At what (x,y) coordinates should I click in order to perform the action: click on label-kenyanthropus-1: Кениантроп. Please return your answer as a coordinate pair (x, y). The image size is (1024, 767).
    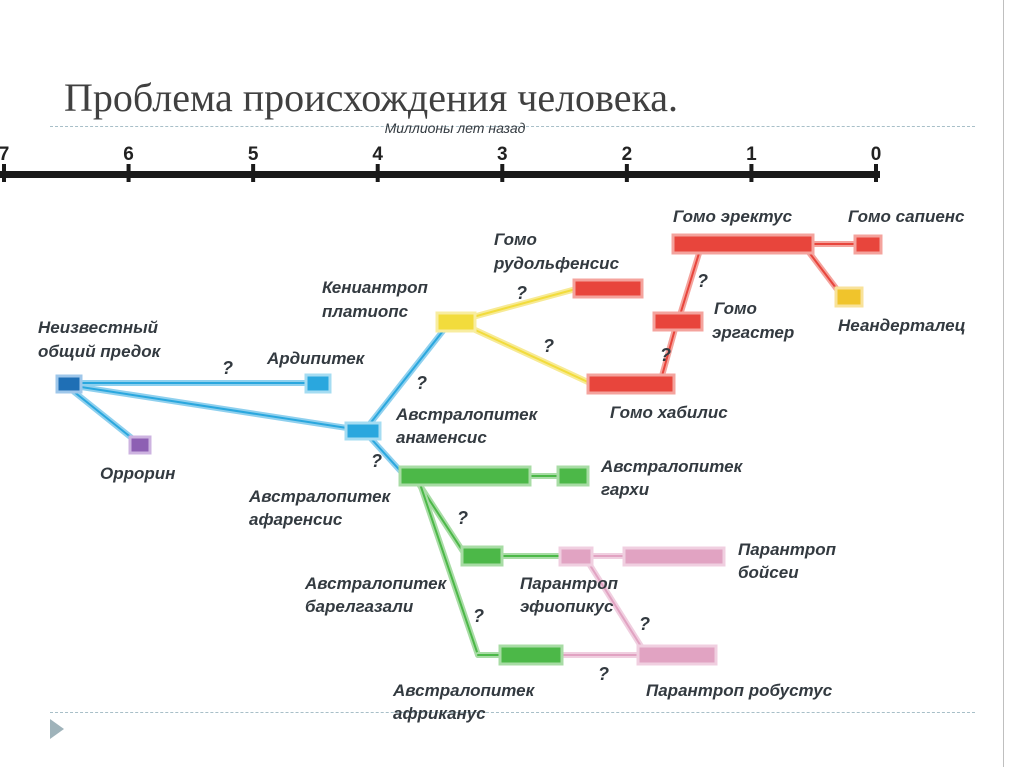
    Looking at the image, I should click on (375, 287).